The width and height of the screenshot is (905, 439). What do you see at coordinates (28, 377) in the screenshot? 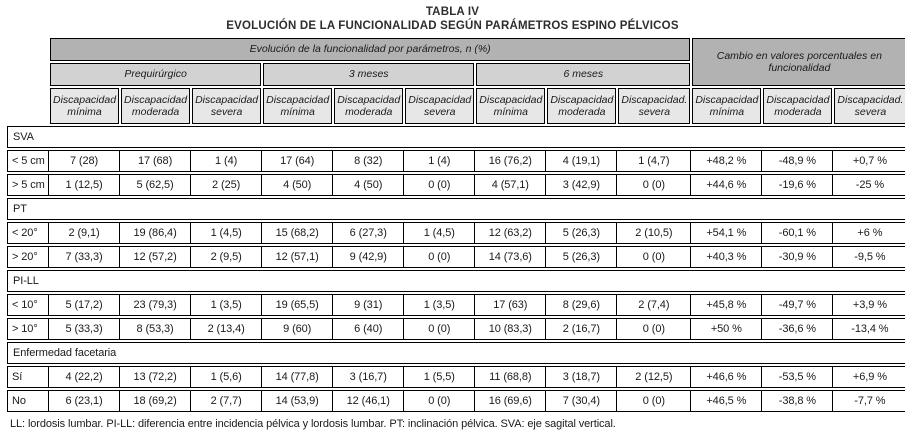
I see `row-label: Sí` at bounding box center [28, 377].